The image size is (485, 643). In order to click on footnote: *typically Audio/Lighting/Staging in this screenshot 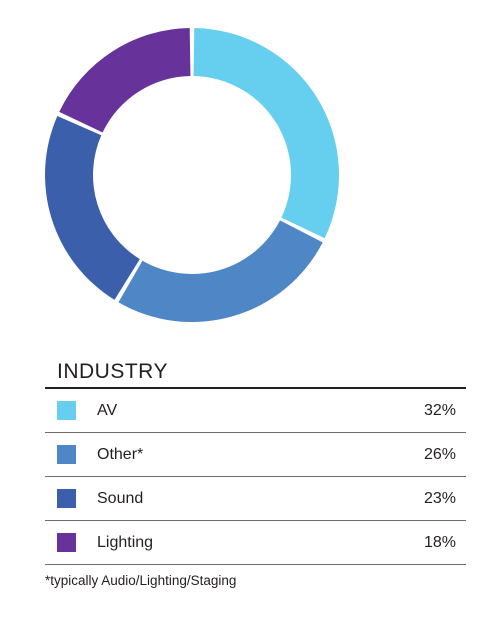, I will do `click(141, 580)`.